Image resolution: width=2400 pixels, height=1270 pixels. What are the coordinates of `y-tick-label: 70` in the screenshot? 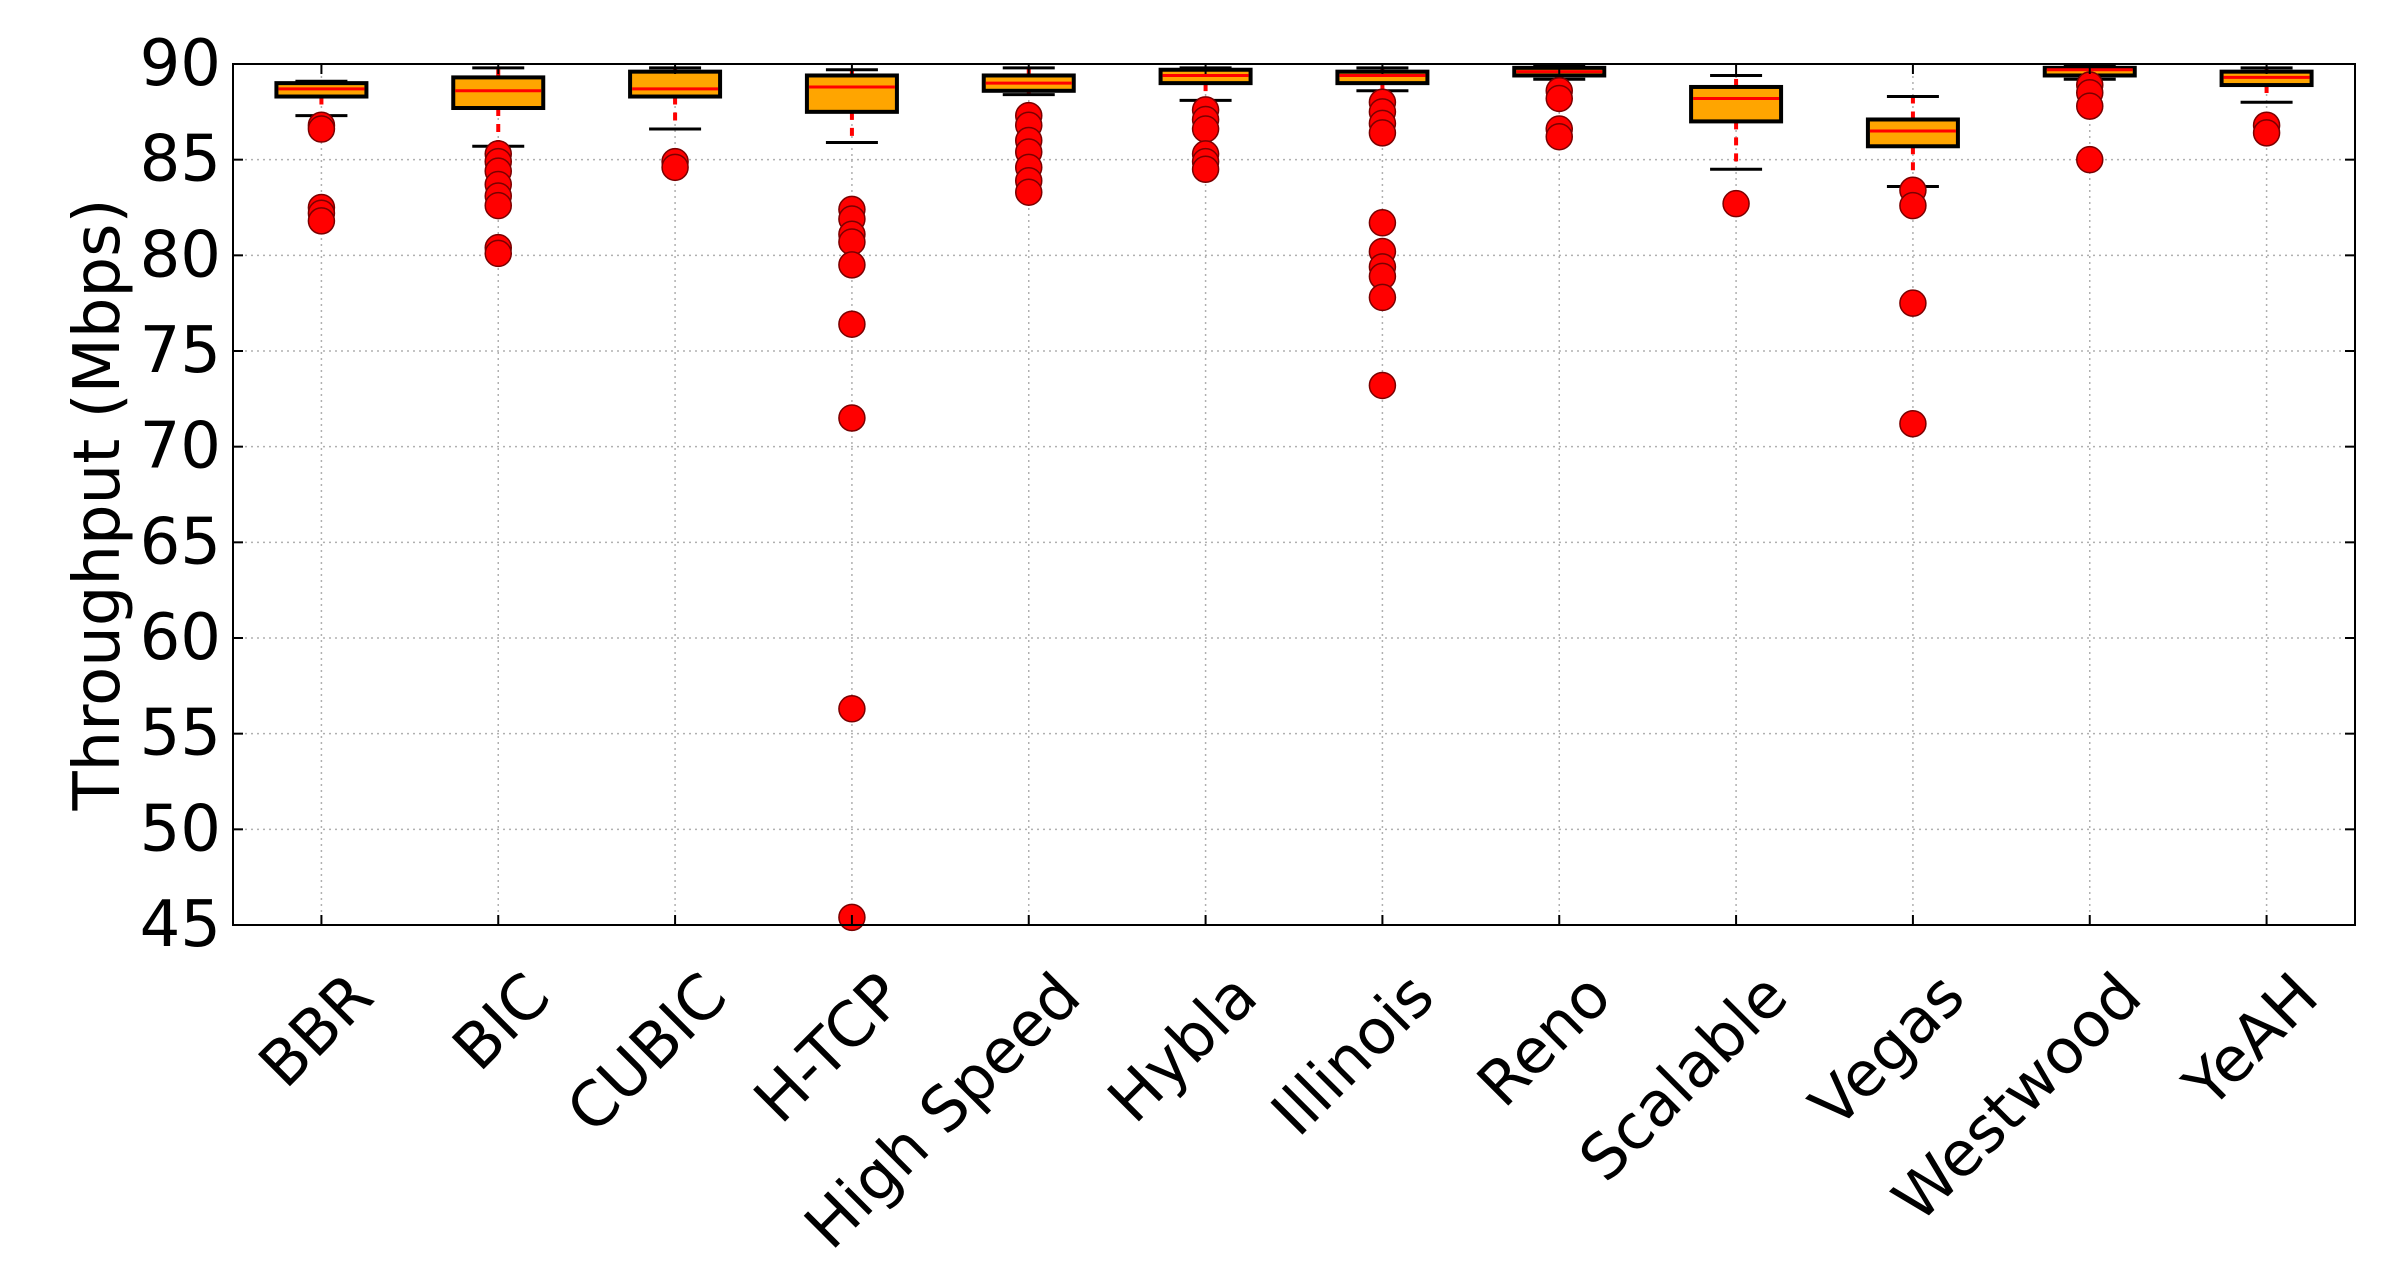 It's located at (180, 447).